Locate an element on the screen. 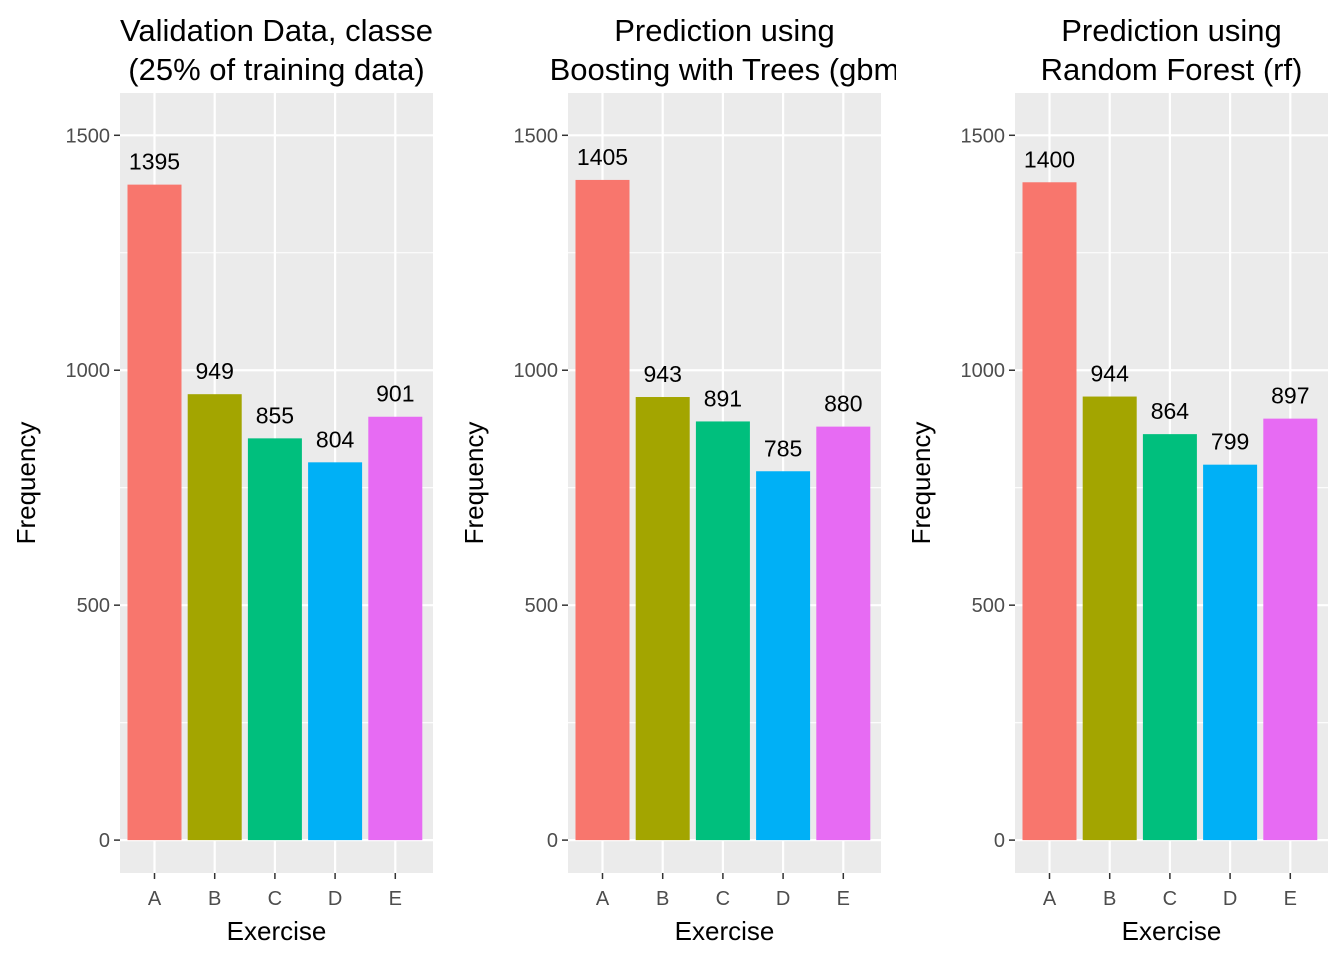 The height and width of the screenshot is (960, 1344). chart-title: Prediction using Boosting with Trees (gbm is located at coordinates (725, 50).